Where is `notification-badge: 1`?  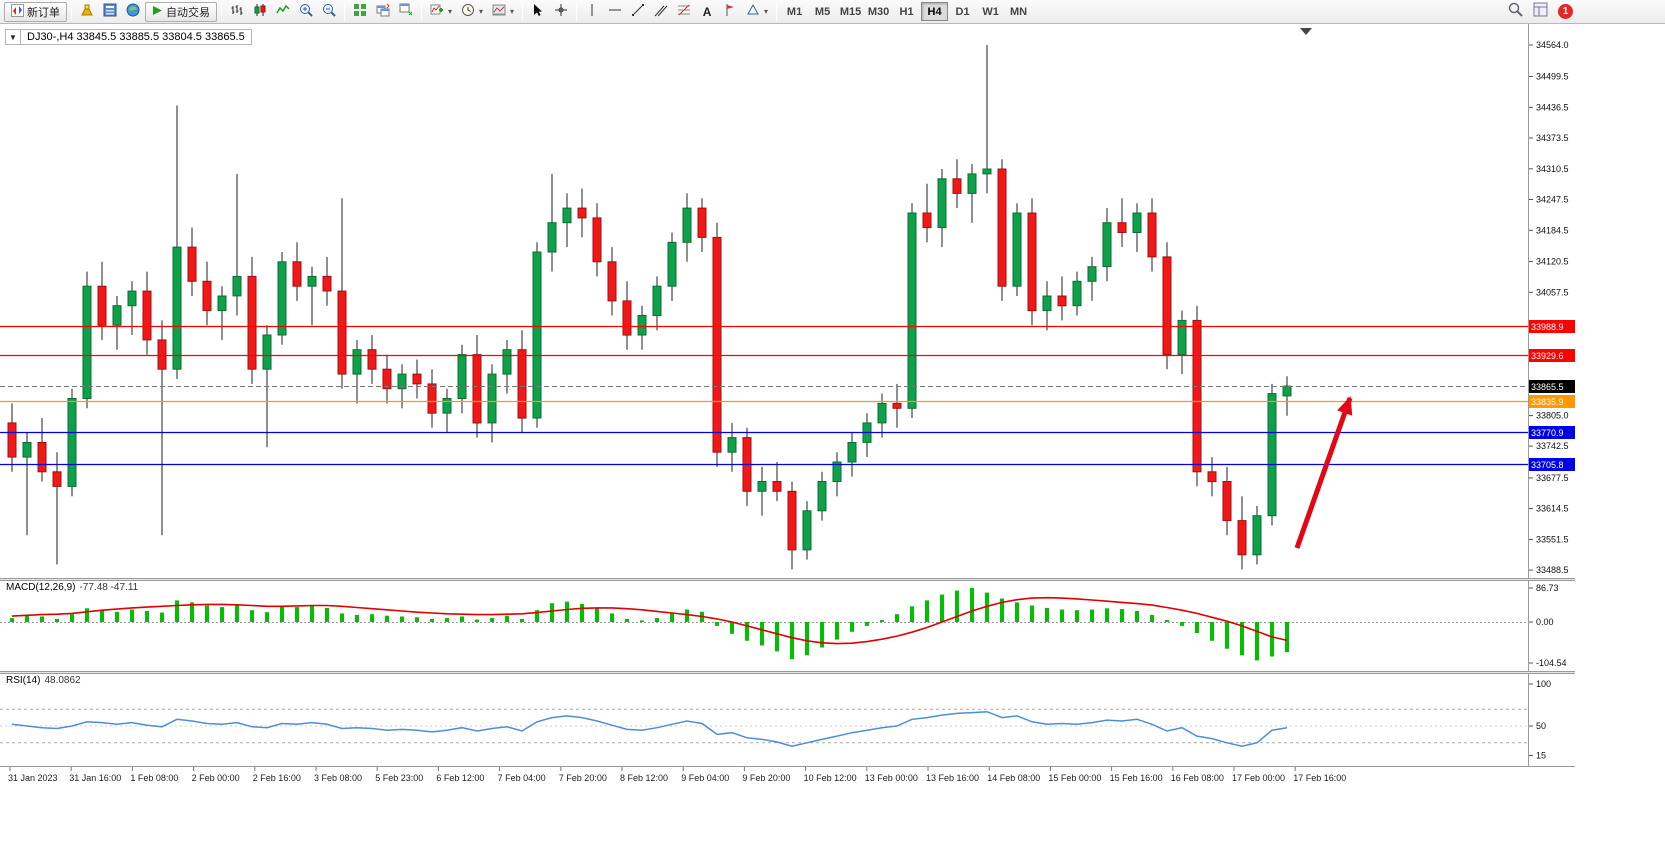
notification-badge: 1 is located at coordinates (1565, 11).